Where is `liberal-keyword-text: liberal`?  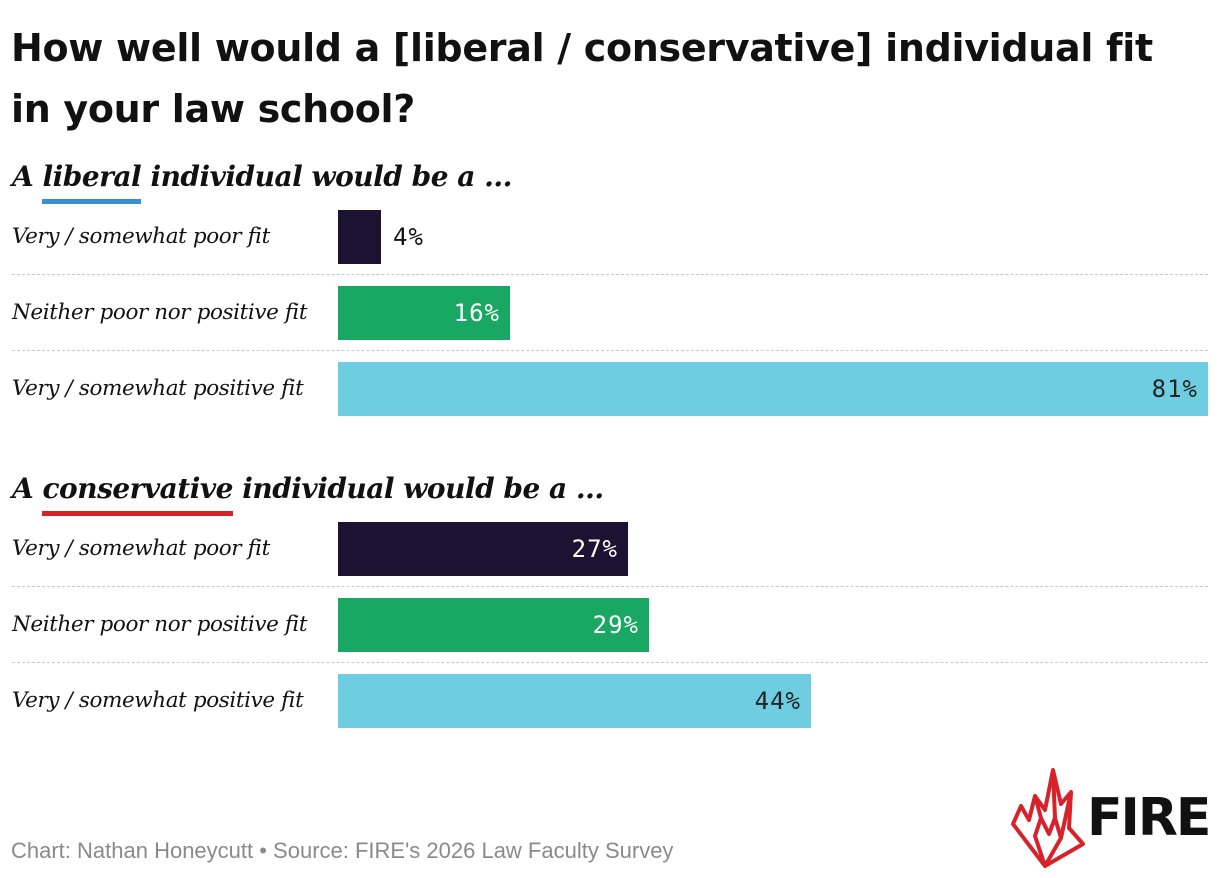 liberal-keyword-text: liberal is located at coordinates (92, 176).